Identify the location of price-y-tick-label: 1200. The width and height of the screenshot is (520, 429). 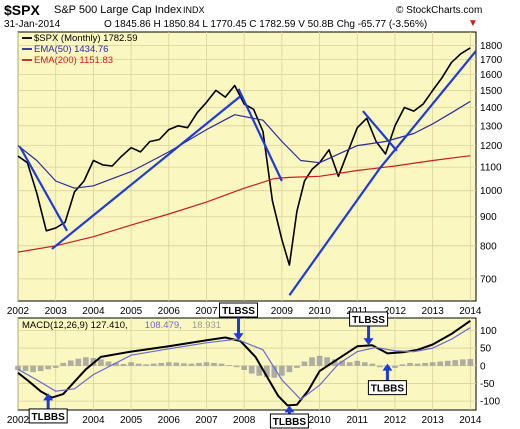
(491, 146).